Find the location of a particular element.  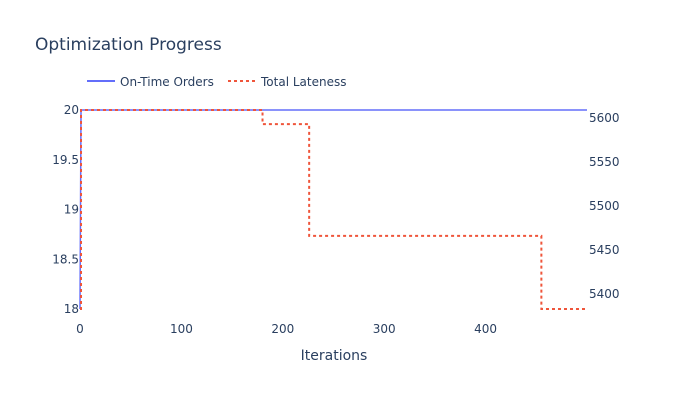

y-axis-right-ticks: 5400 5450 5500 5550 5600 is located at coordinates (604, 206).